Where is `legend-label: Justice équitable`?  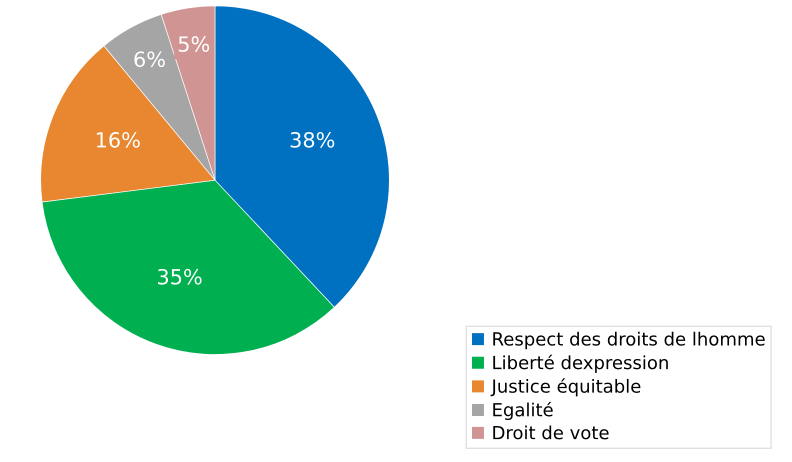
legend-label: Justice équitable is located at coordinates (565, 387).